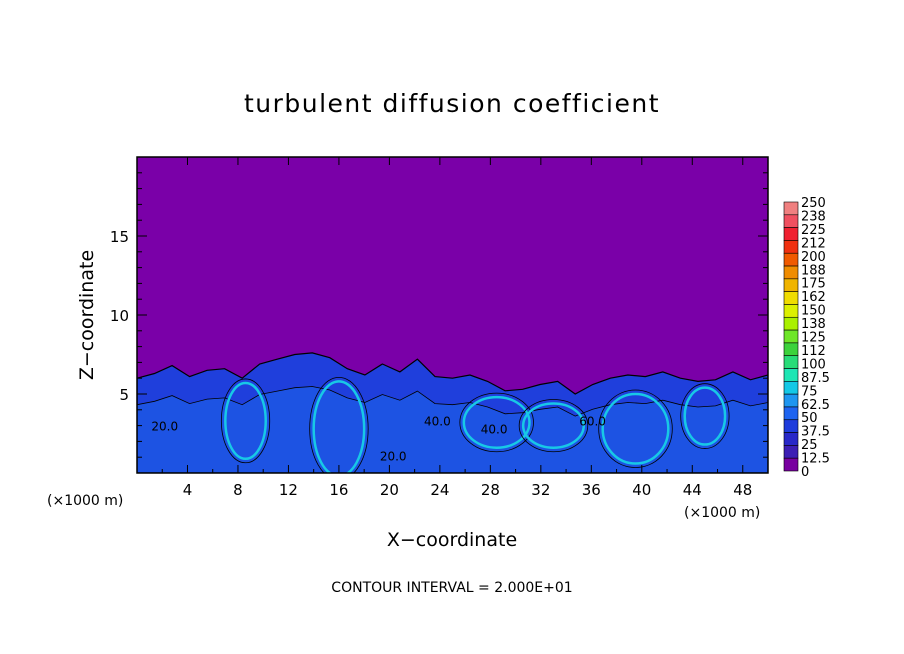 The height and width of the screenshot is (654, 904). What do you see at coordinates (692, 490) in the screenshot?
I see `x-tick-label: 44` at bounding box center [692, 490].